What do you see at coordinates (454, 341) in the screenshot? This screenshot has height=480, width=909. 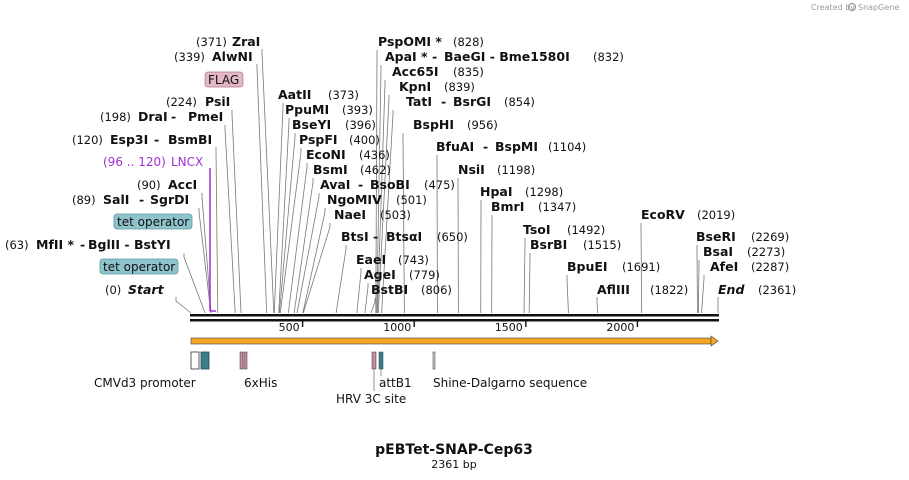 I see `orf-arrow` at bounding box center [454, 341].